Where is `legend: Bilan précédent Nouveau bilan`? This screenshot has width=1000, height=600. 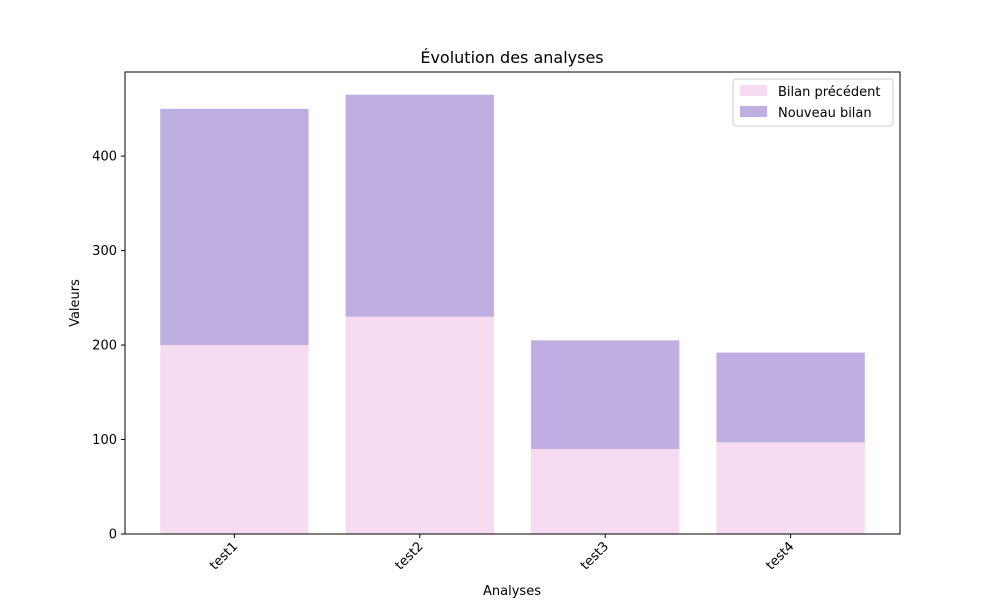
legend: Bilan précédent Nouveau bilan is located at coordinates (813, 102).